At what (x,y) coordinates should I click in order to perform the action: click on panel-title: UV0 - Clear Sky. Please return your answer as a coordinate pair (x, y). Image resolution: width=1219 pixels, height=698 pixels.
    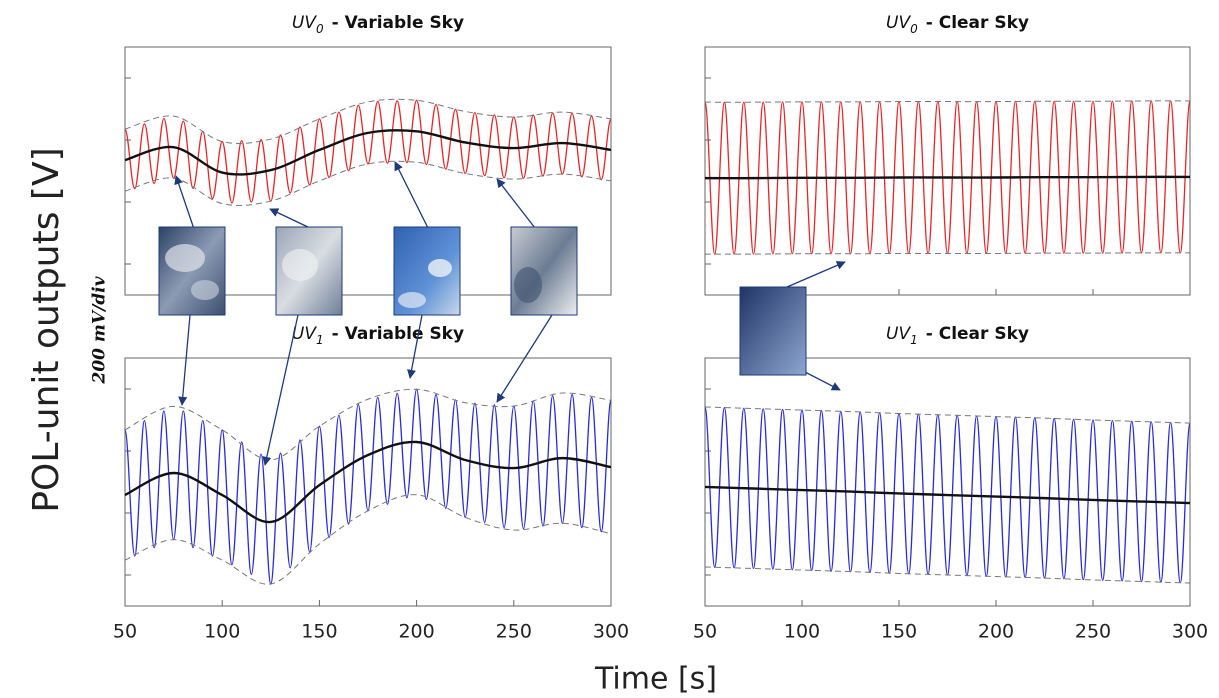
    Looking at the image, I should click on (957, 24).